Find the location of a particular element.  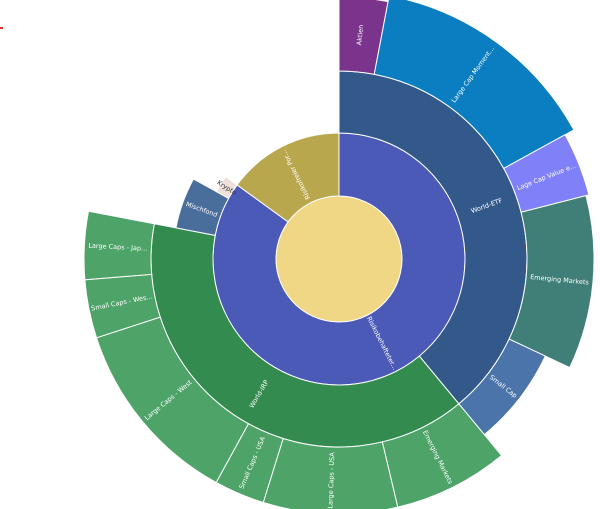

segment-large-caps-jap is located at coordinates (119, 245).